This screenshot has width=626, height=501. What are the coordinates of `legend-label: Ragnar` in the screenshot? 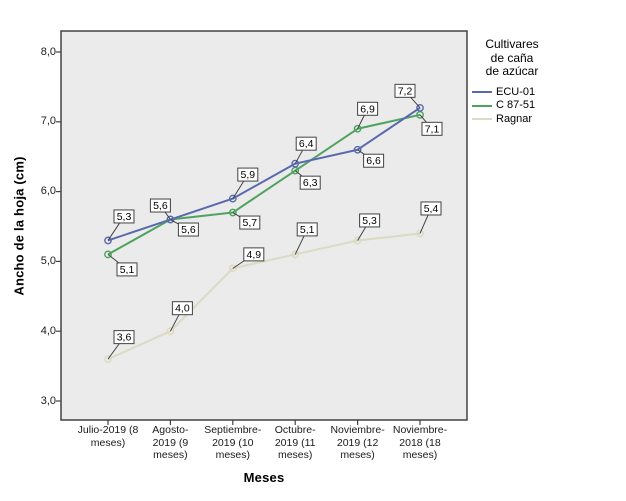 It's located at (514, 118).